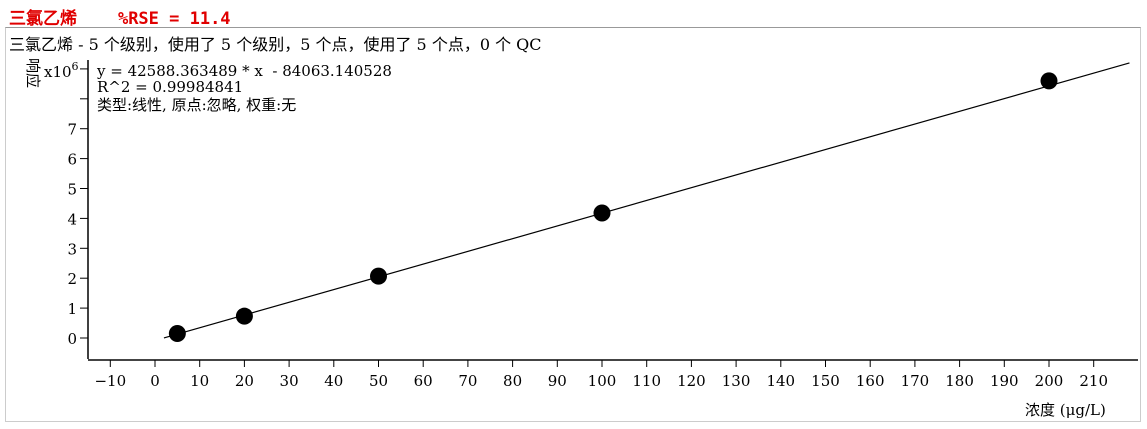 Image resolution: width=1147 pixels, height=429 pixels. What do you see at coordinates (602, 381) in the screenshot?
I see `x-tick-label: 100` at bounding box center [602, 381].